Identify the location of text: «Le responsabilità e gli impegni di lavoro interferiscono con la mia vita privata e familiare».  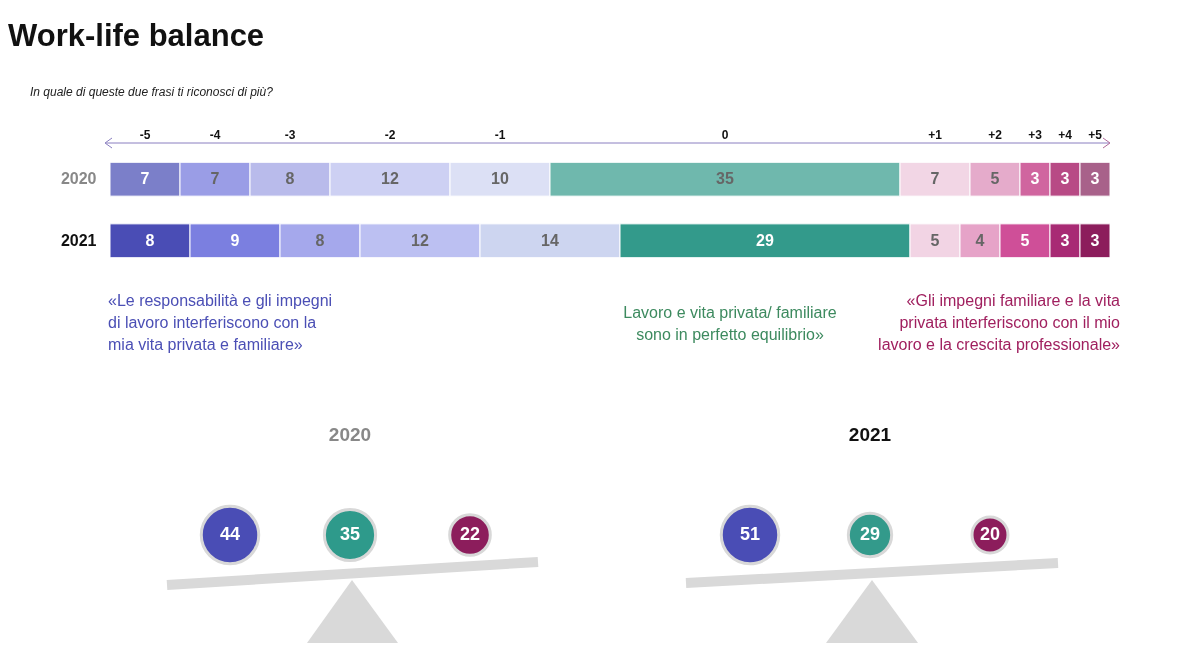
(221, 323).